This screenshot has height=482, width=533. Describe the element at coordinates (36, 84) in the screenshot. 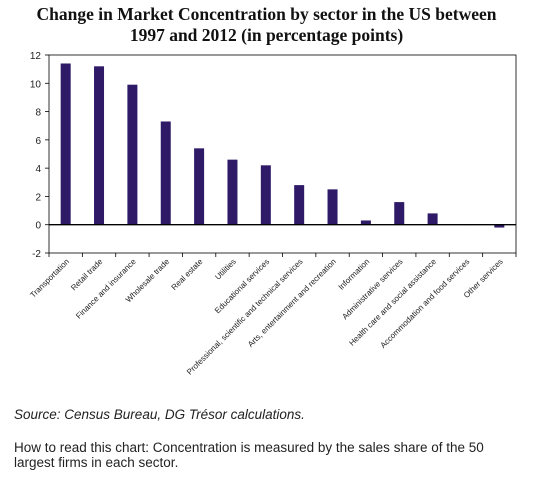

I see `y-tick-label: 10` at that location.